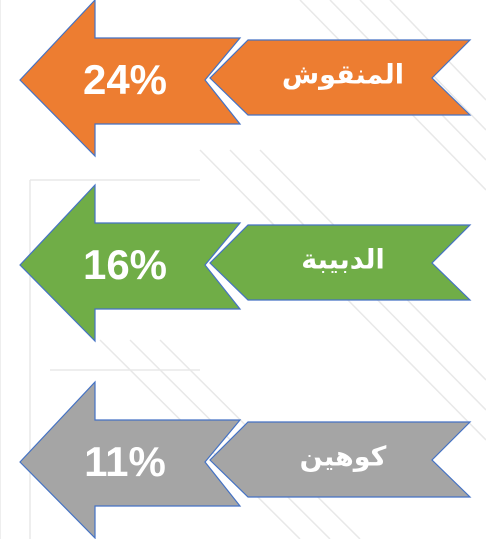 The height and width of the screenshot is (539, 486). What do you see at coordinates (125, 264) in the screenshot?
I see `percentage: 16%` at bounding box center [125, 264].